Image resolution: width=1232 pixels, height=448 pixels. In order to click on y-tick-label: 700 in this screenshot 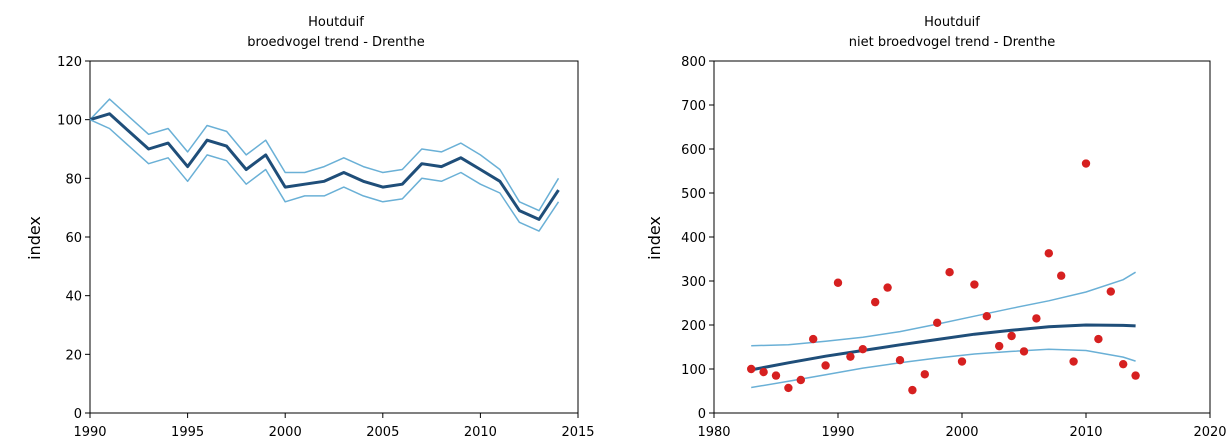, I will do `click(693, 106)`.